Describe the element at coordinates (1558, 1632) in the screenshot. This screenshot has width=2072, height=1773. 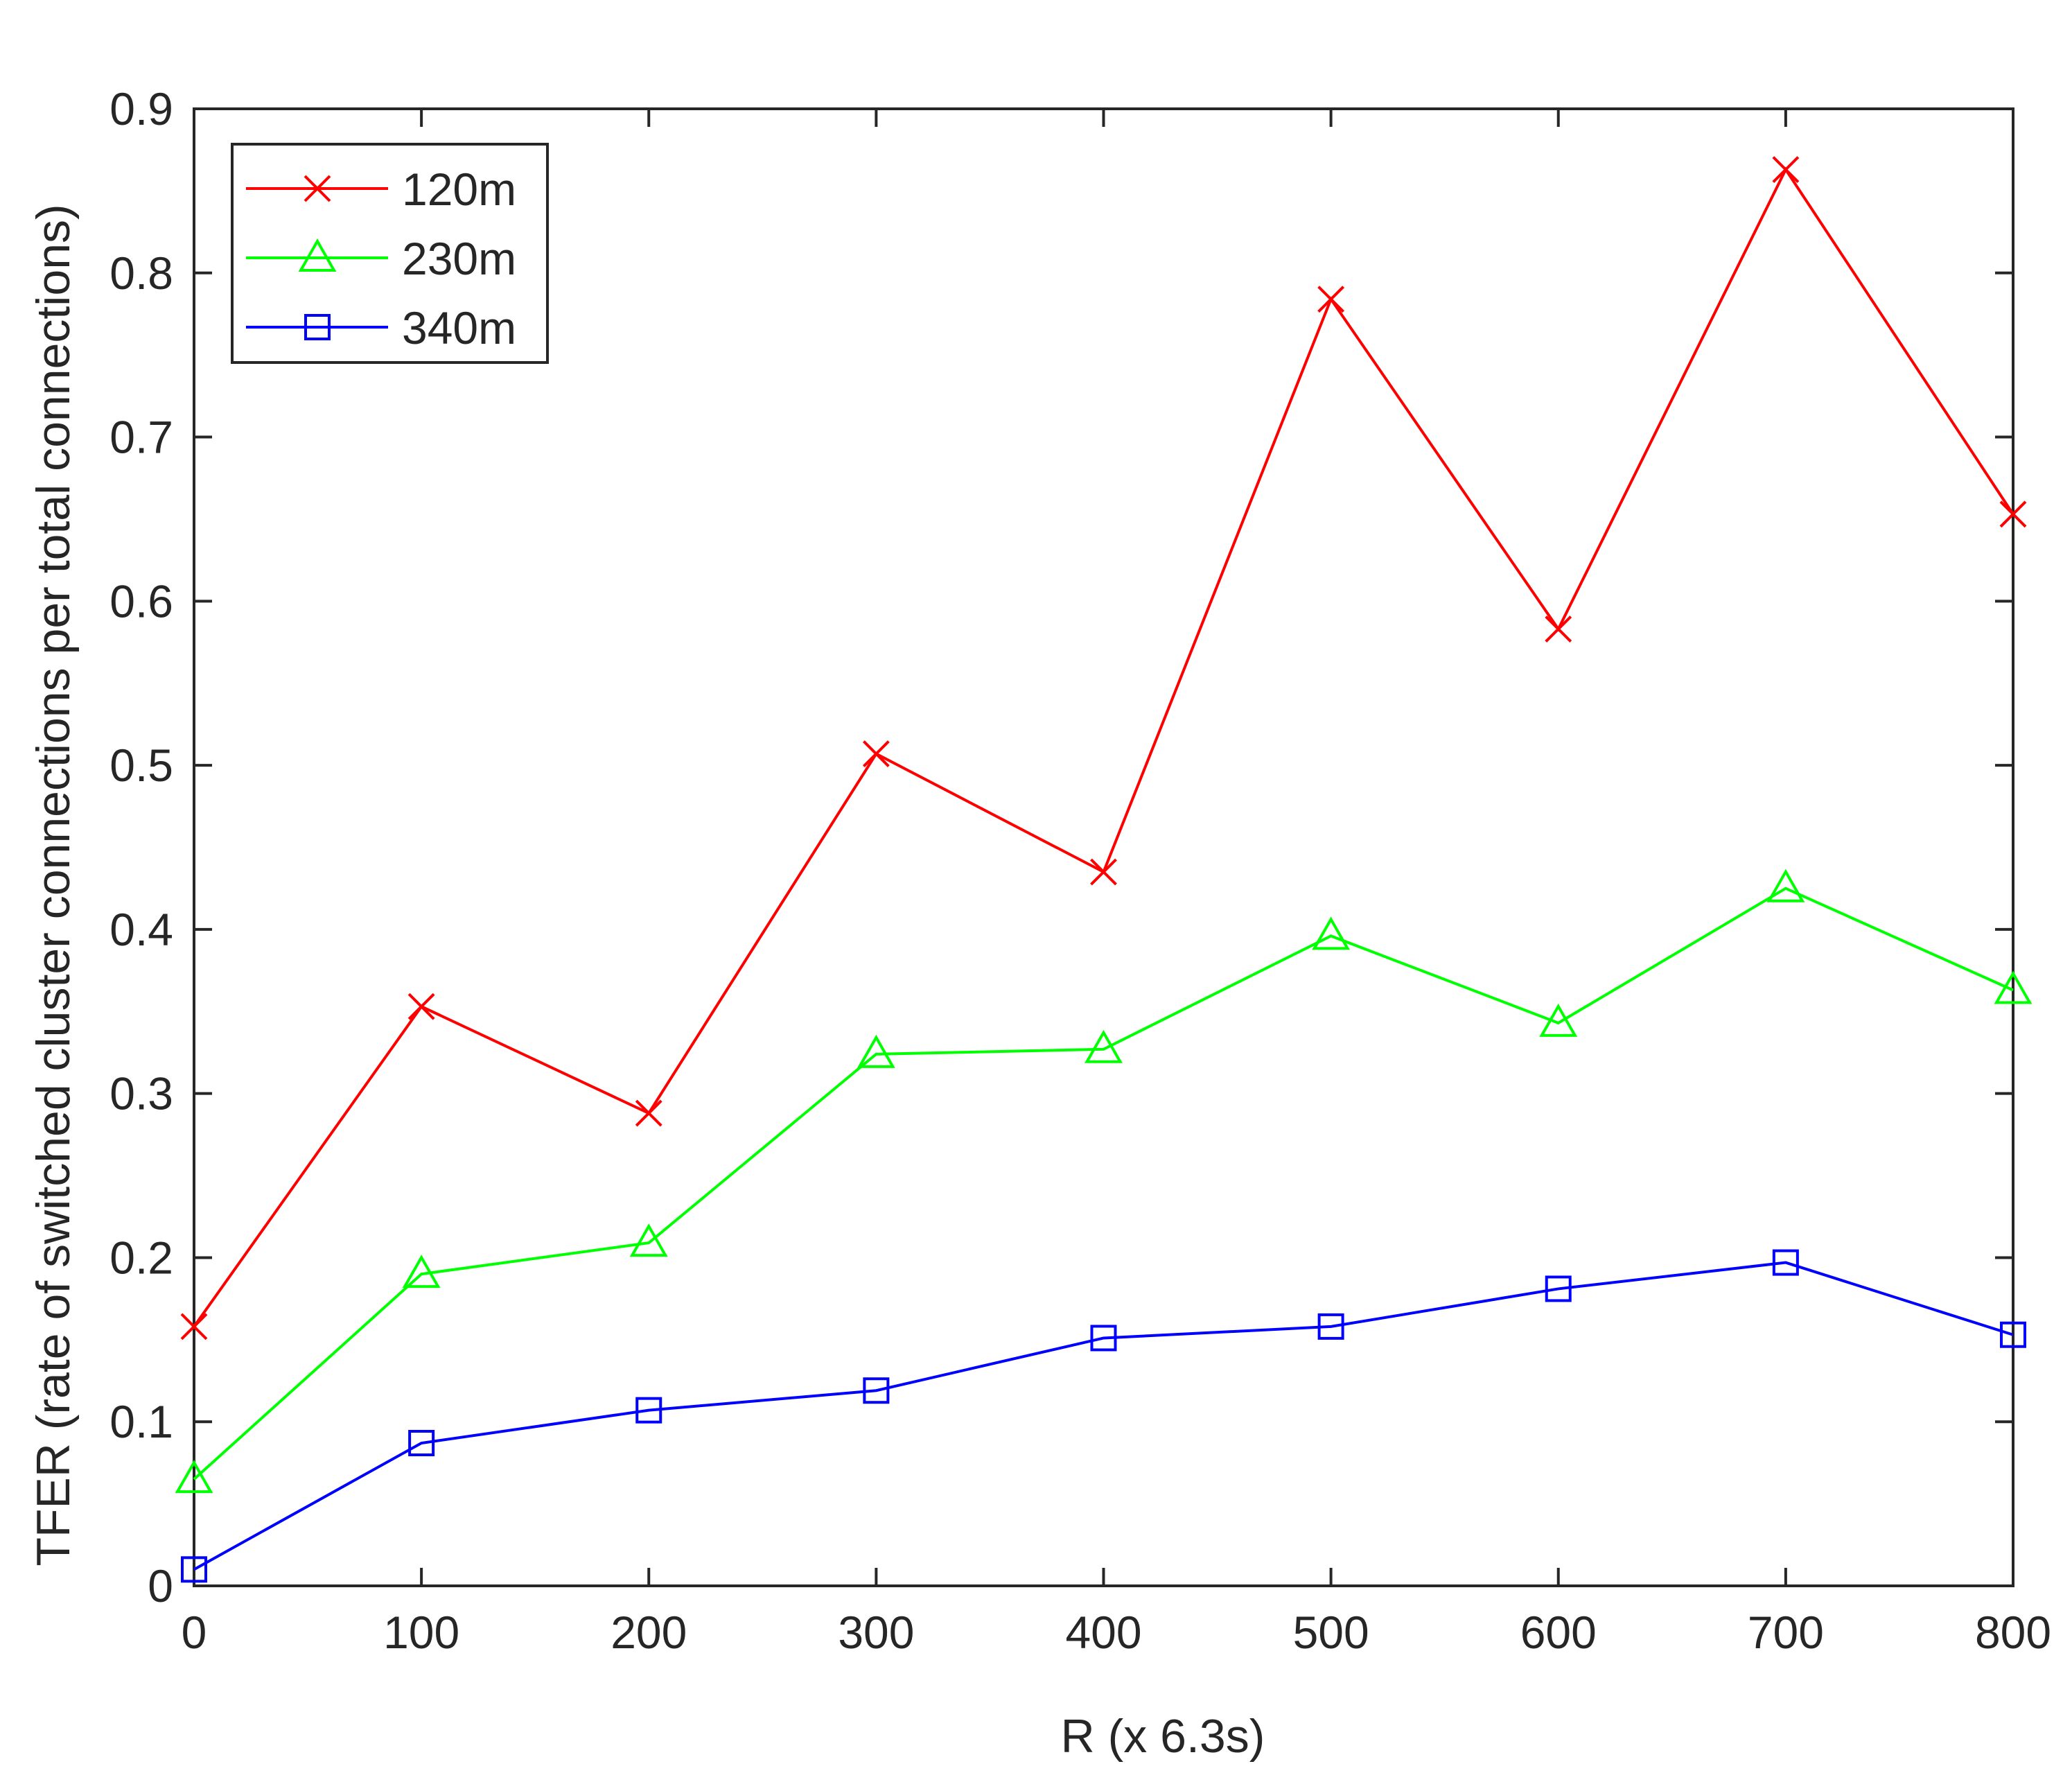
I see `x-tick-label: 600` at that location.